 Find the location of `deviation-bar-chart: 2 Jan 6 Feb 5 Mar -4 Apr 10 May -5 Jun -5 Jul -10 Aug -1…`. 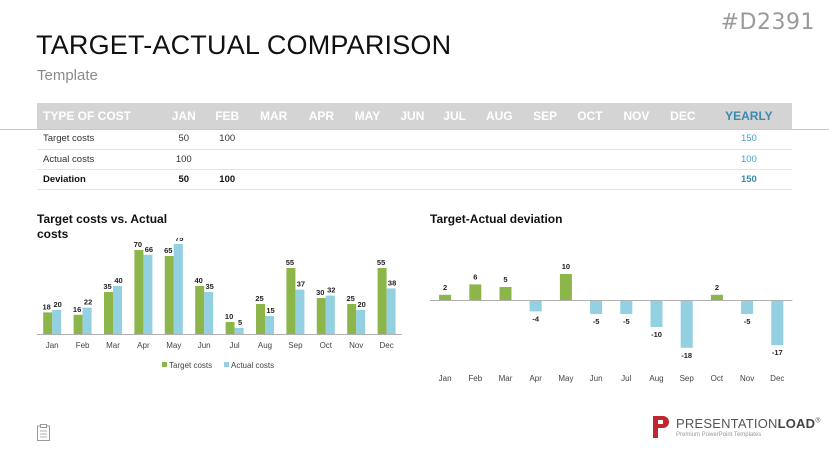

deviation-bar-chart: 2 Jan 6 Feb 5 Mar -4 Apr 10 May -5 Jun -5 Jul -10 Aug -1… is located at coordinates (611, 322).